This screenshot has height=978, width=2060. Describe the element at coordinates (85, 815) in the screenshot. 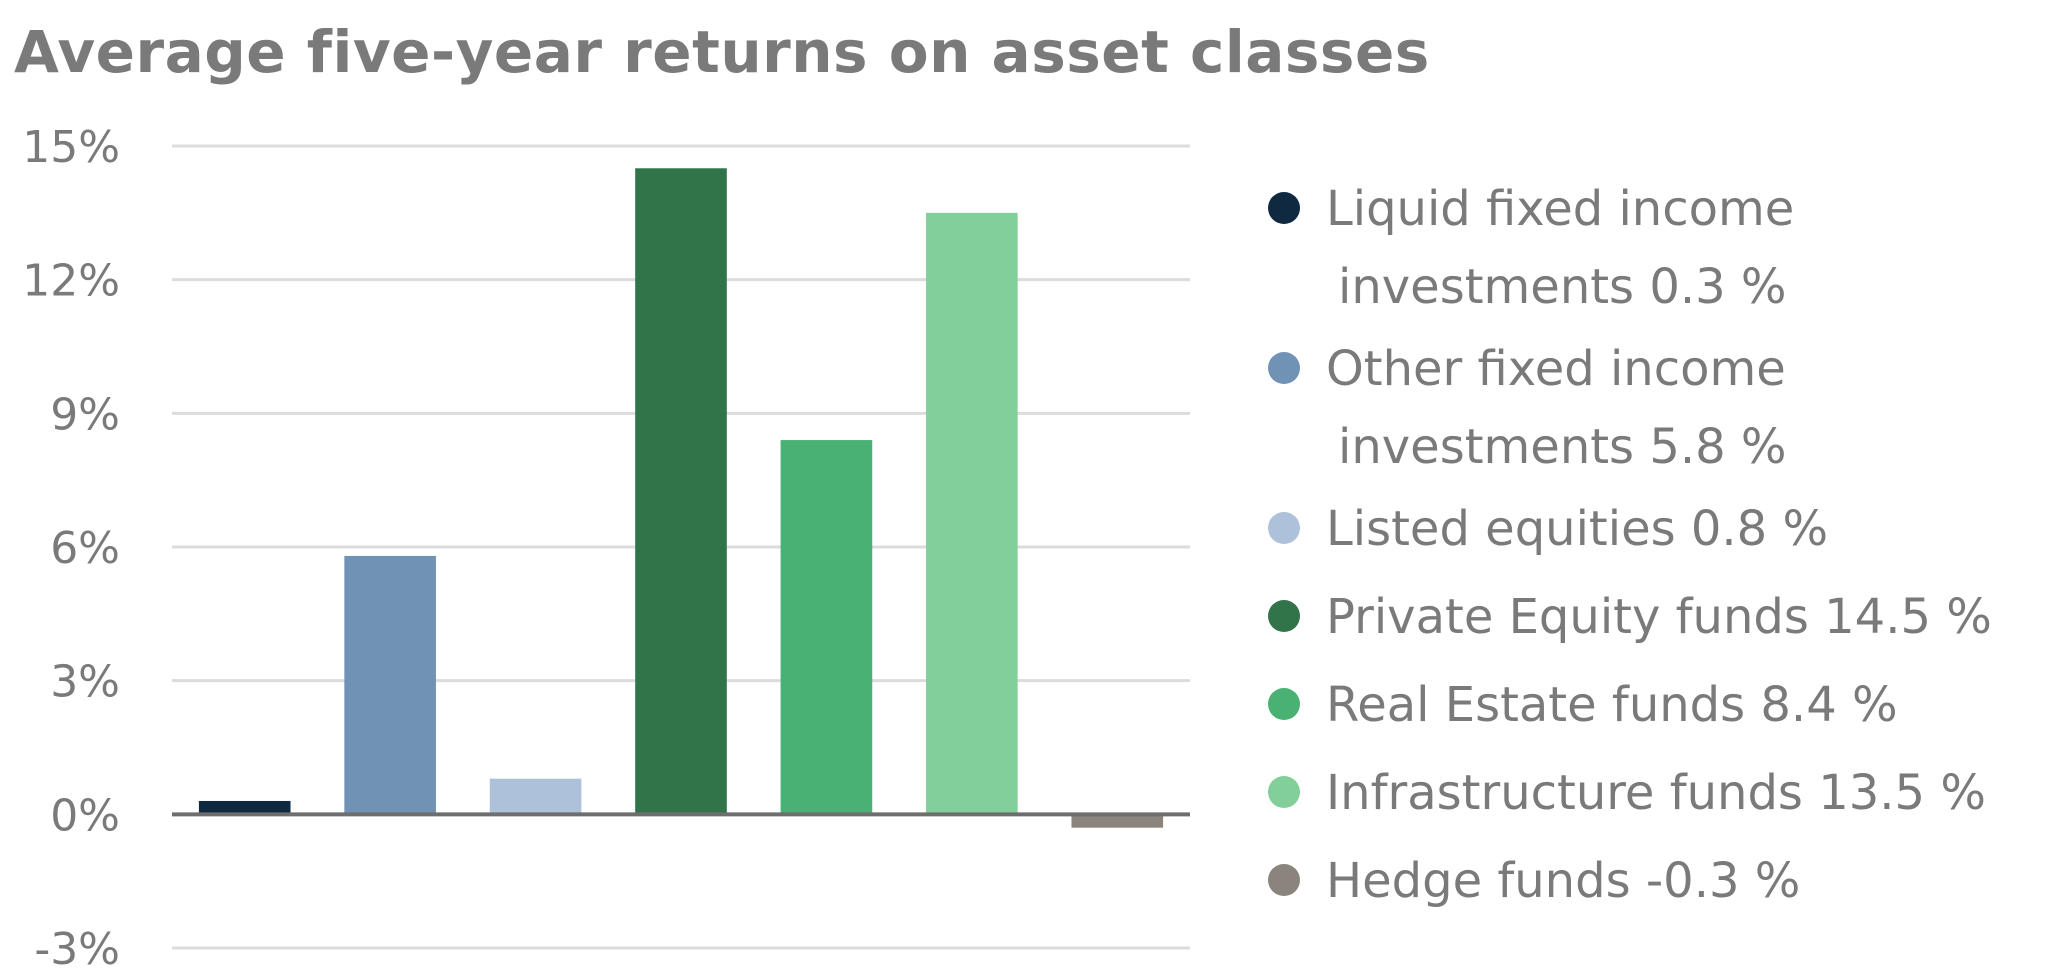

I see `y-tick-label: 0%` at that location.